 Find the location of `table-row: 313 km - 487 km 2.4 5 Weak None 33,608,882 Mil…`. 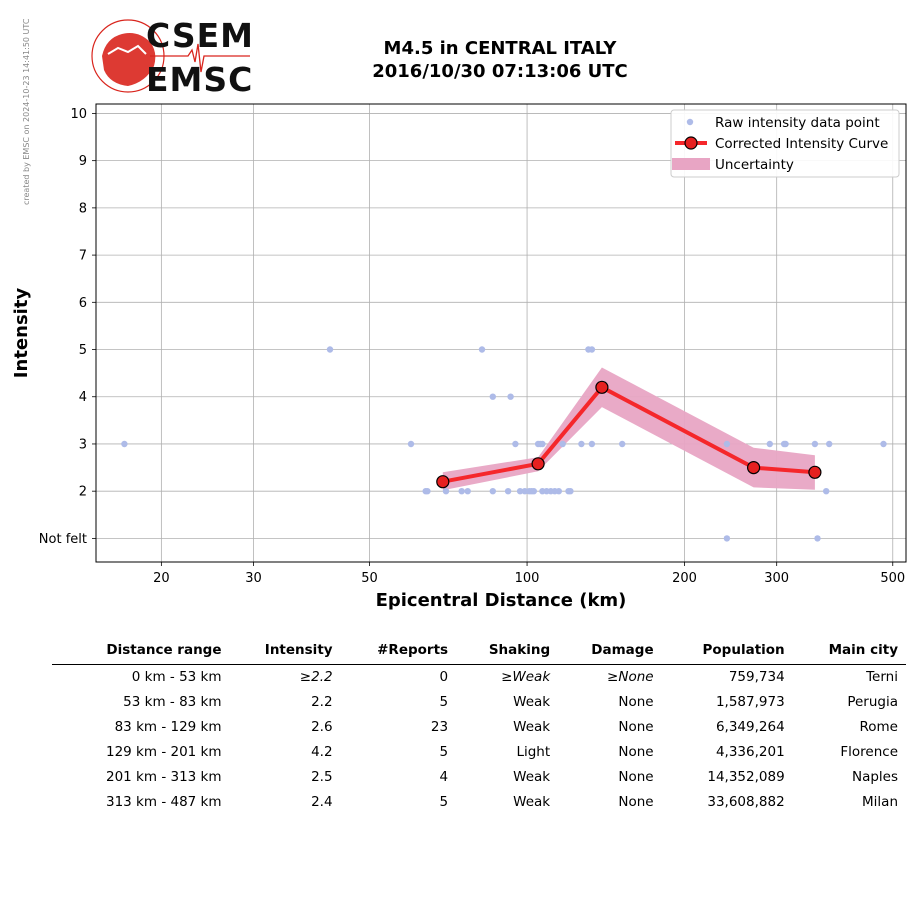

table-row: 313 km - 487 km 2.4 5 Weak None 33,608,882 Mil… is located at coordinates (479, 802).